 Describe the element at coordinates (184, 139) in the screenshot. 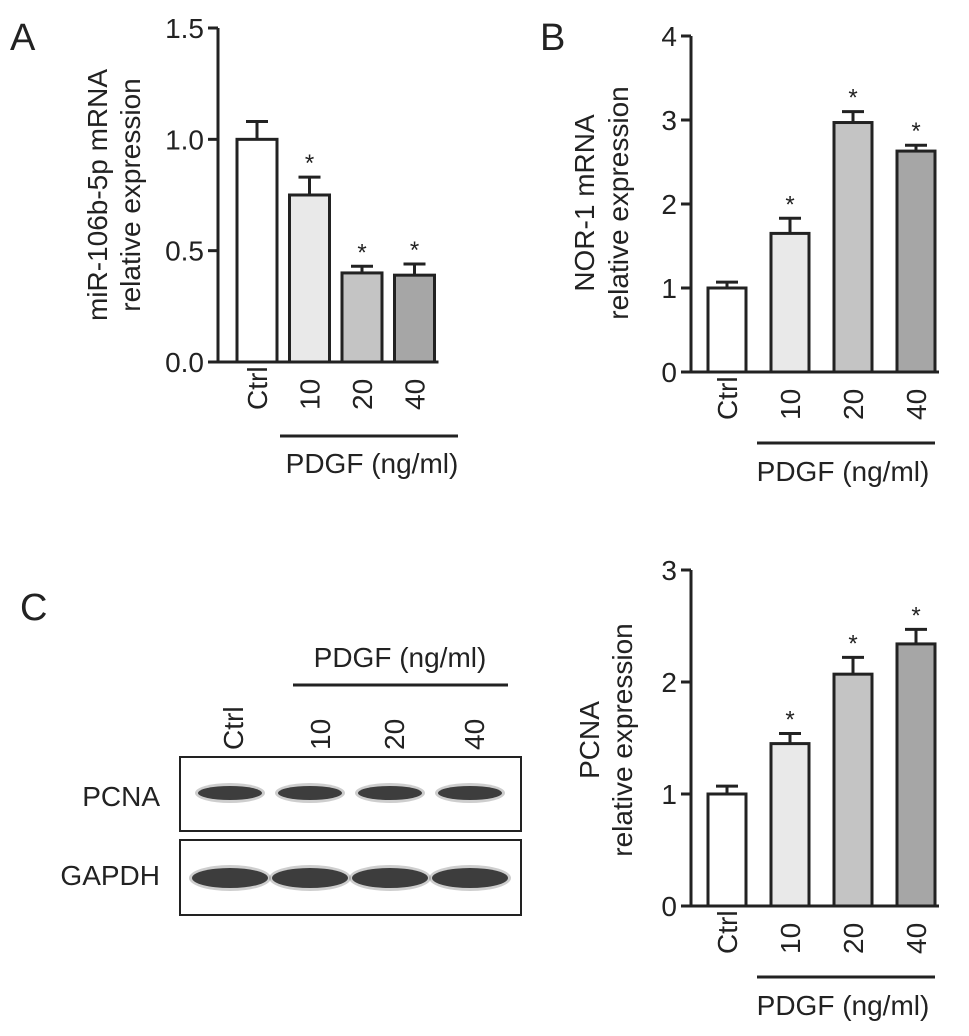

I see `y-tick-label: 1.0` at that location.